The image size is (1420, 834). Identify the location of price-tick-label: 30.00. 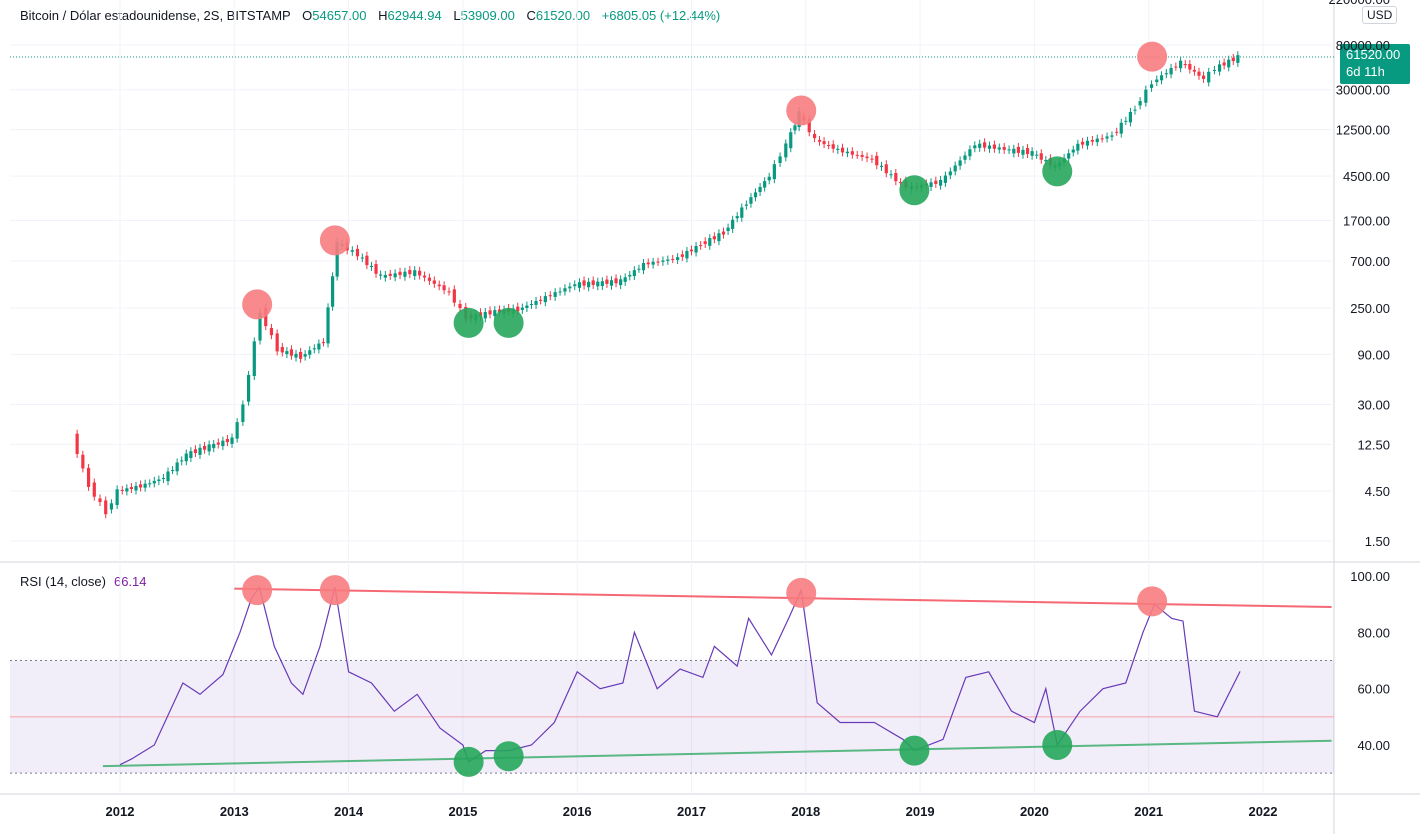
(1373, 404).